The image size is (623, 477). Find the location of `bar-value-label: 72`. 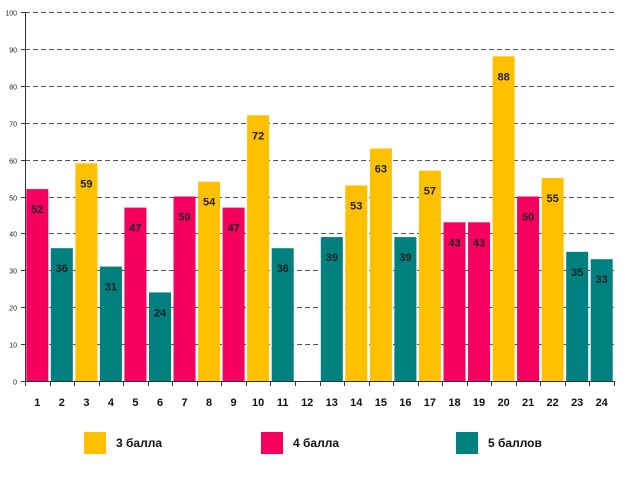

bar-value-label: 72 is located at coordinates (258, 136).